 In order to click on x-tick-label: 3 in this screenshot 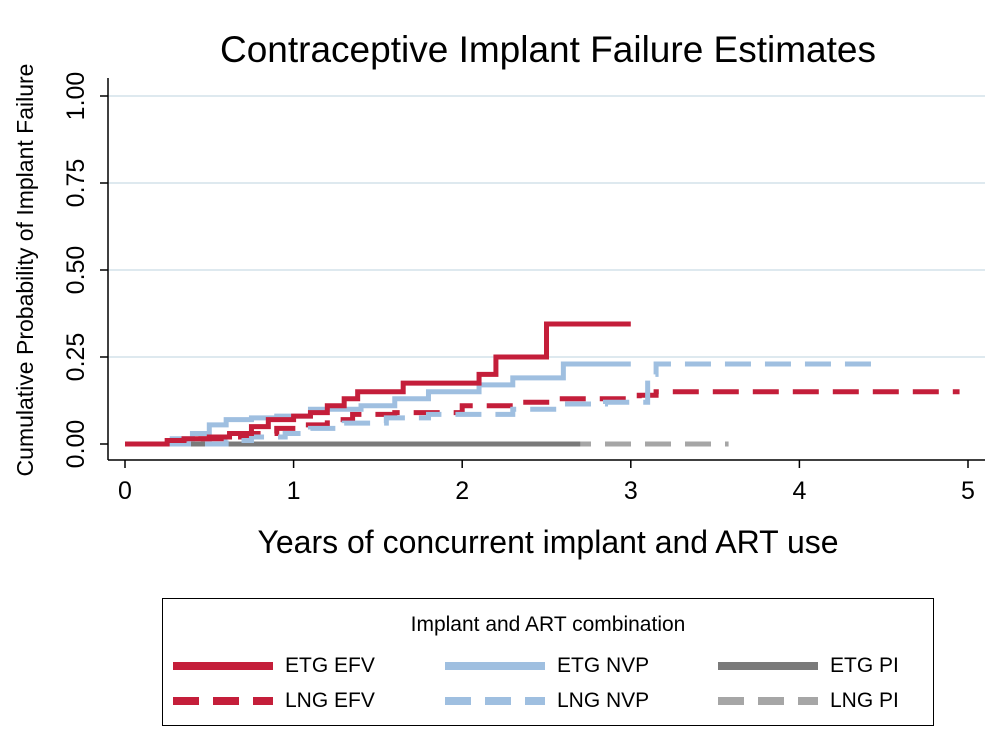, I will do `click(631, 491)`.